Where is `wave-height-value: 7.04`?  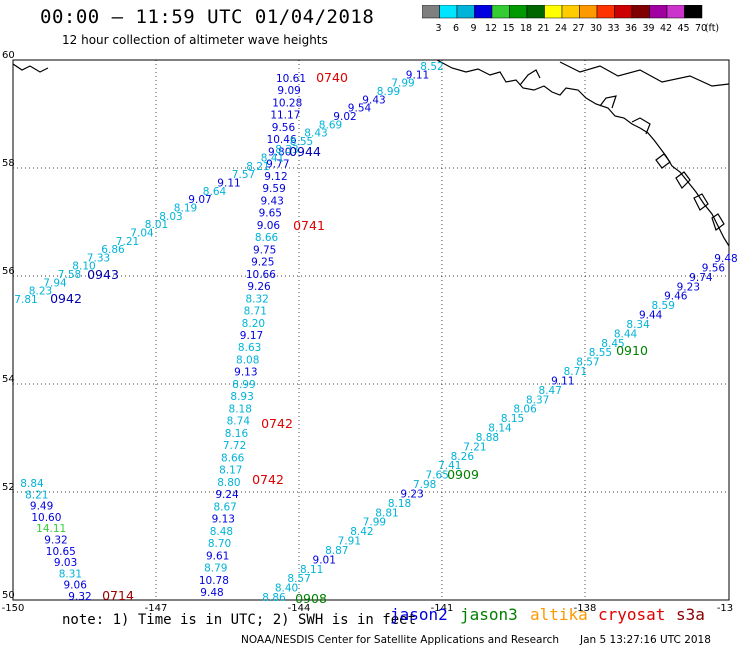
wave-height-value: 7.04 is located at coordinates (142, 233).